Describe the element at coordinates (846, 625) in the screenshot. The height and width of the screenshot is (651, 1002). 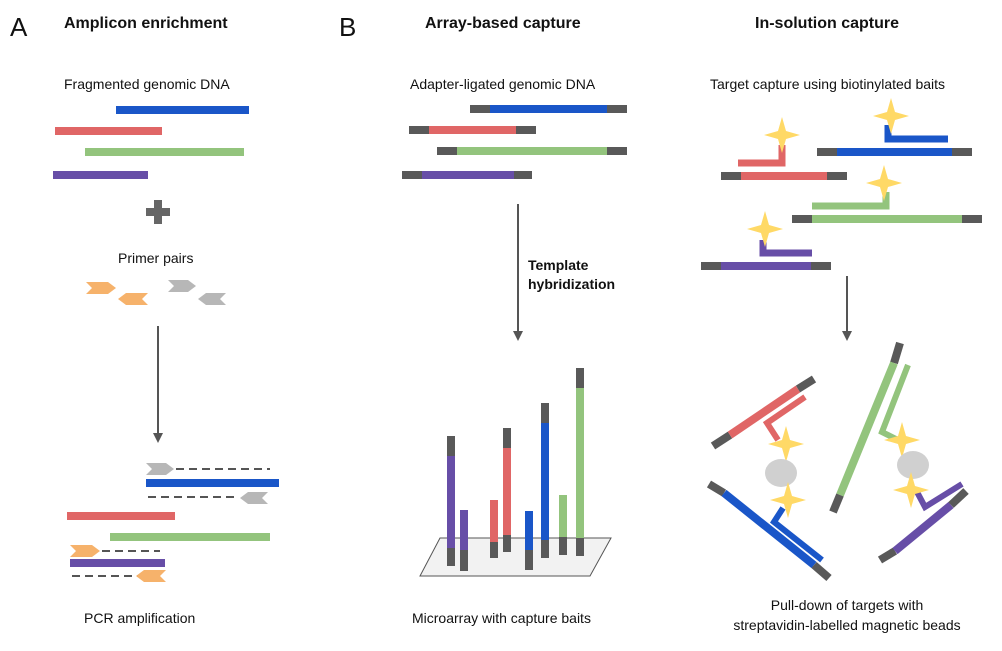
I see `pulldown-label-line2: streptavidin-labelled magnetic beads` at that location.